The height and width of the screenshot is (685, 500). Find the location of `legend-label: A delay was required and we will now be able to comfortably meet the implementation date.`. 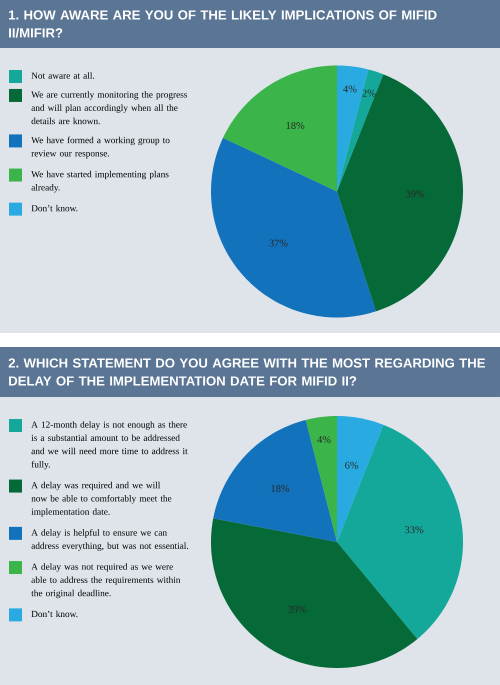

legend-label: A delay was required and we will now be able to comfortably meet the implementation date. is located at coordinates (101, 499).